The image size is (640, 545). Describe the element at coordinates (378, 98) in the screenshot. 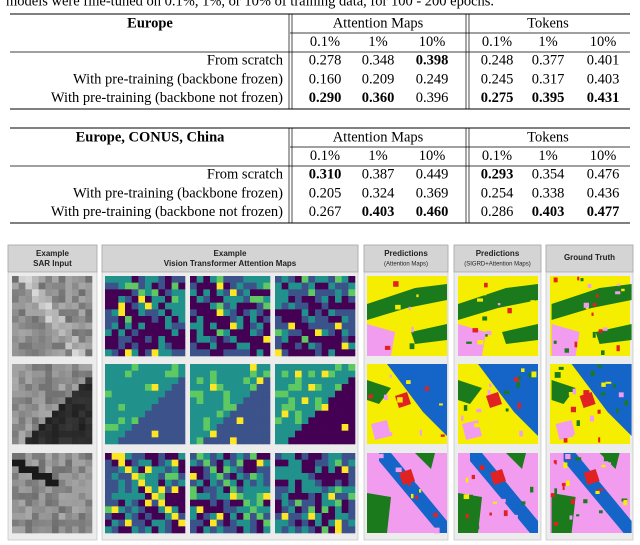

I see `table-cell: 0.360` at that location.